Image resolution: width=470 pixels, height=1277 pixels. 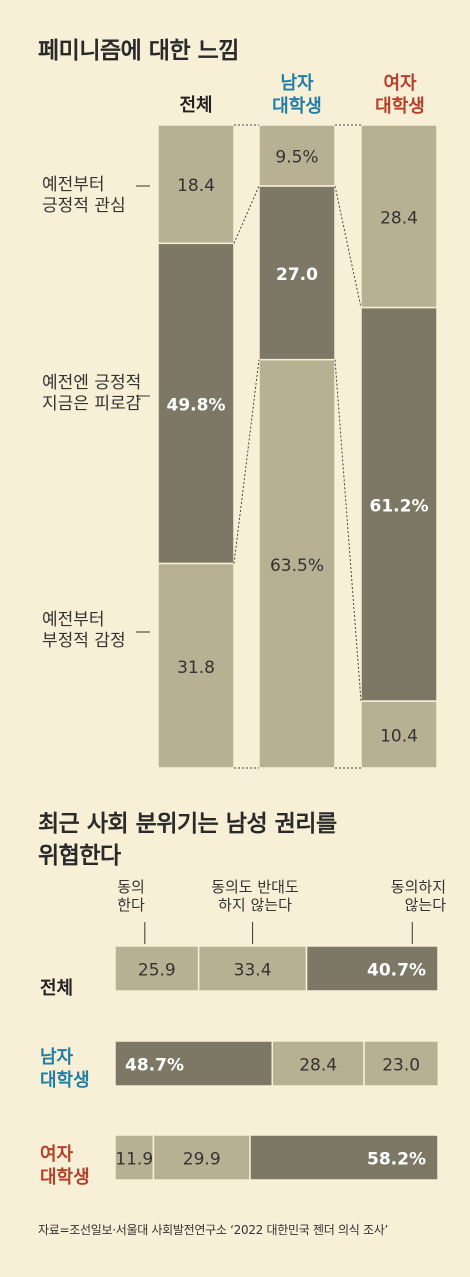 What do you see at coordinates (213, 1230) in the screenshot?
I see `source-note: 자료=조선일보·서울대 사회발전연구소 ‘2022 대한민국 젠더 의식 조사’` at bounding box center [213, 1230].